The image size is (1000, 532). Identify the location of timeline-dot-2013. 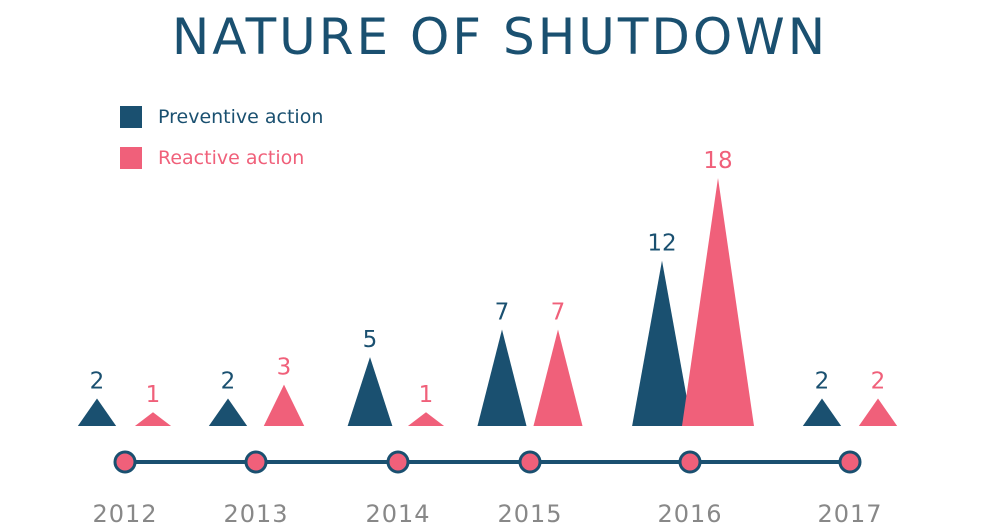
(256, 462).